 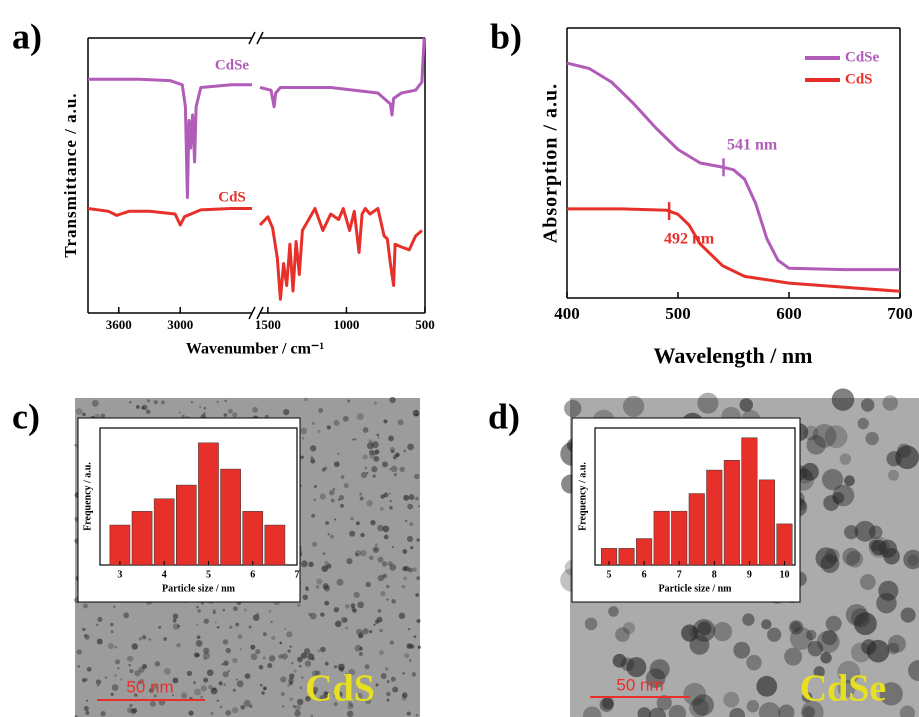 I want to click on axis-break, so click(x=252, y=313).